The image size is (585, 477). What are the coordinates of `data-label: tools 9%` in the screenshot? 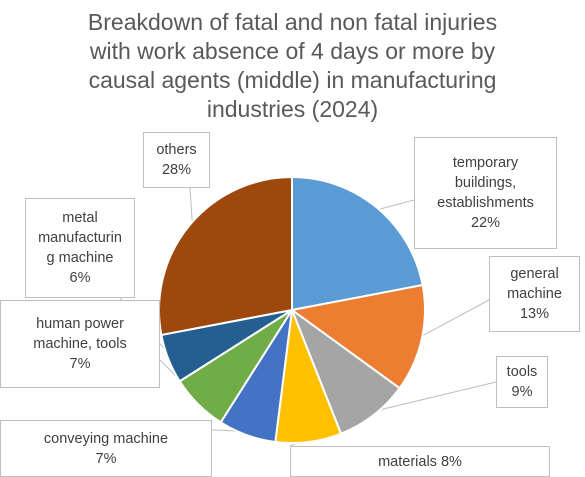 It's located at (522, 382).